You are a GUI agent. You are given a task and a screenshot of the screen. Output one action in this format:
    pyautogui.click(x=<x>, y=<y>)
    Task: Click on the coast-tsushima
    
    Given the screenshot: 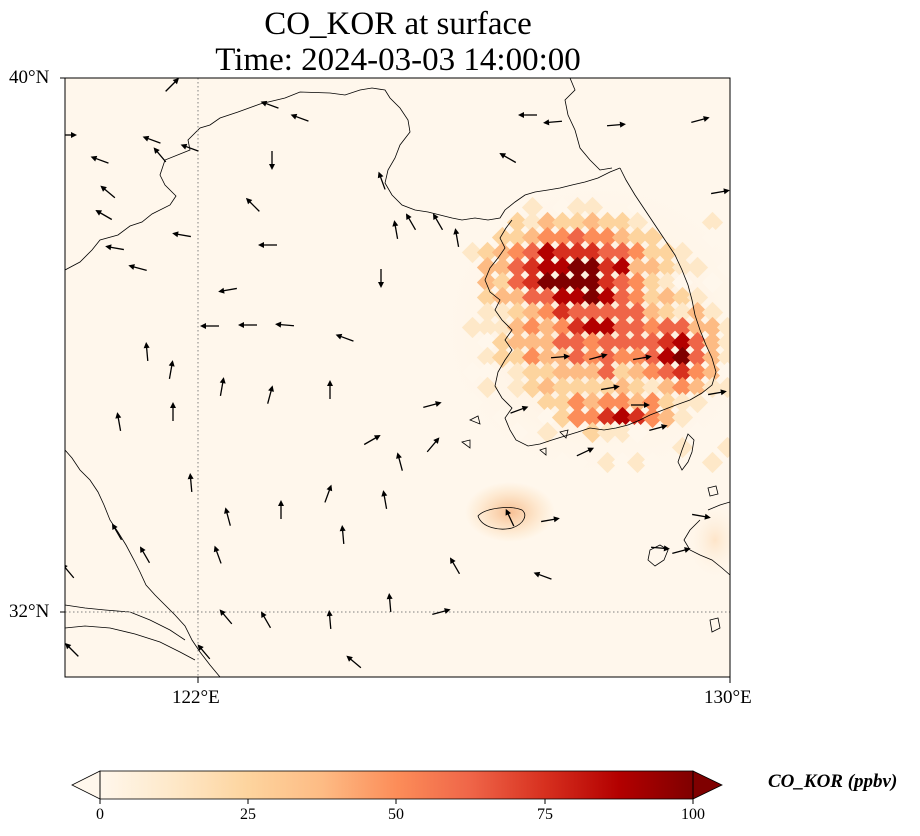 What is the action you would take?
    pyautogui.click(x=686, y=452)
    